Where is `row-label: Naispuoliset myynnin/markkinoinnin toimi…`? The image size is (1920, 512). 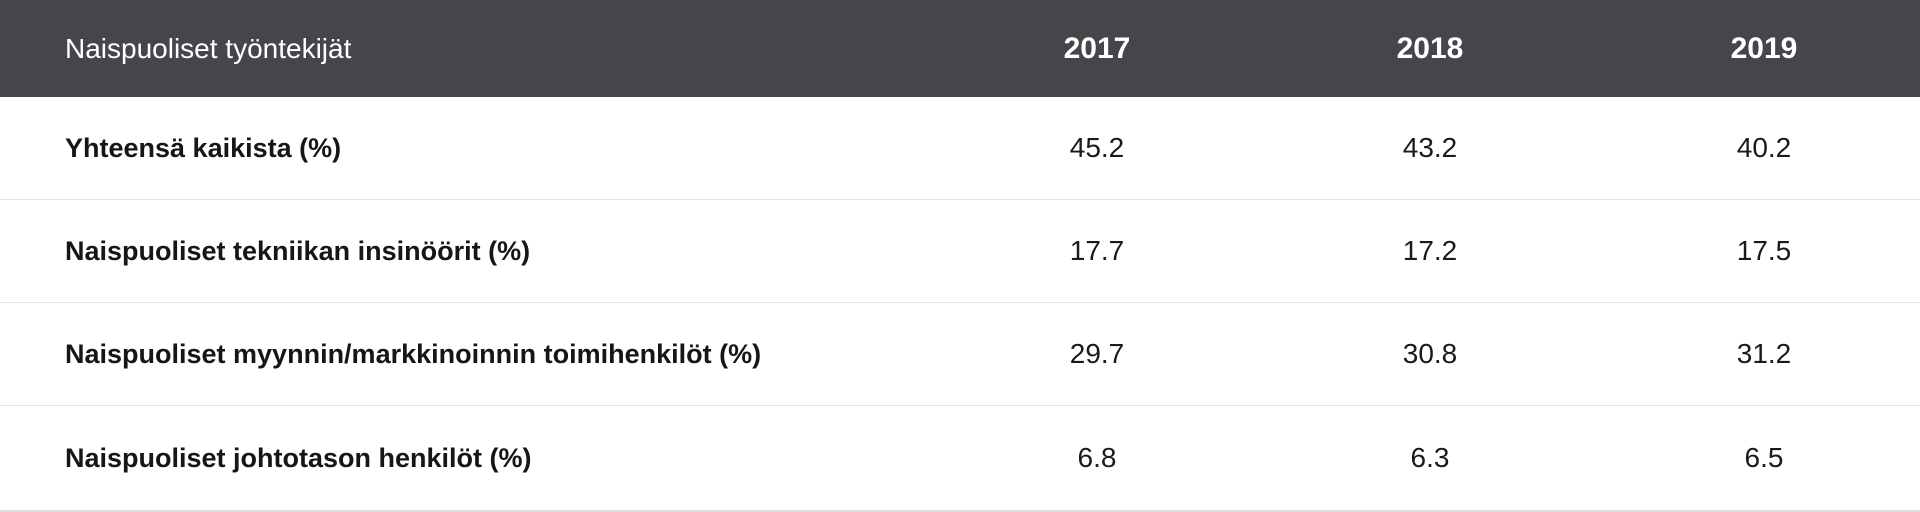
row-label: Naispuoliset myynnin/markkinoinnin toimi… is located at coordinates (413, 353).